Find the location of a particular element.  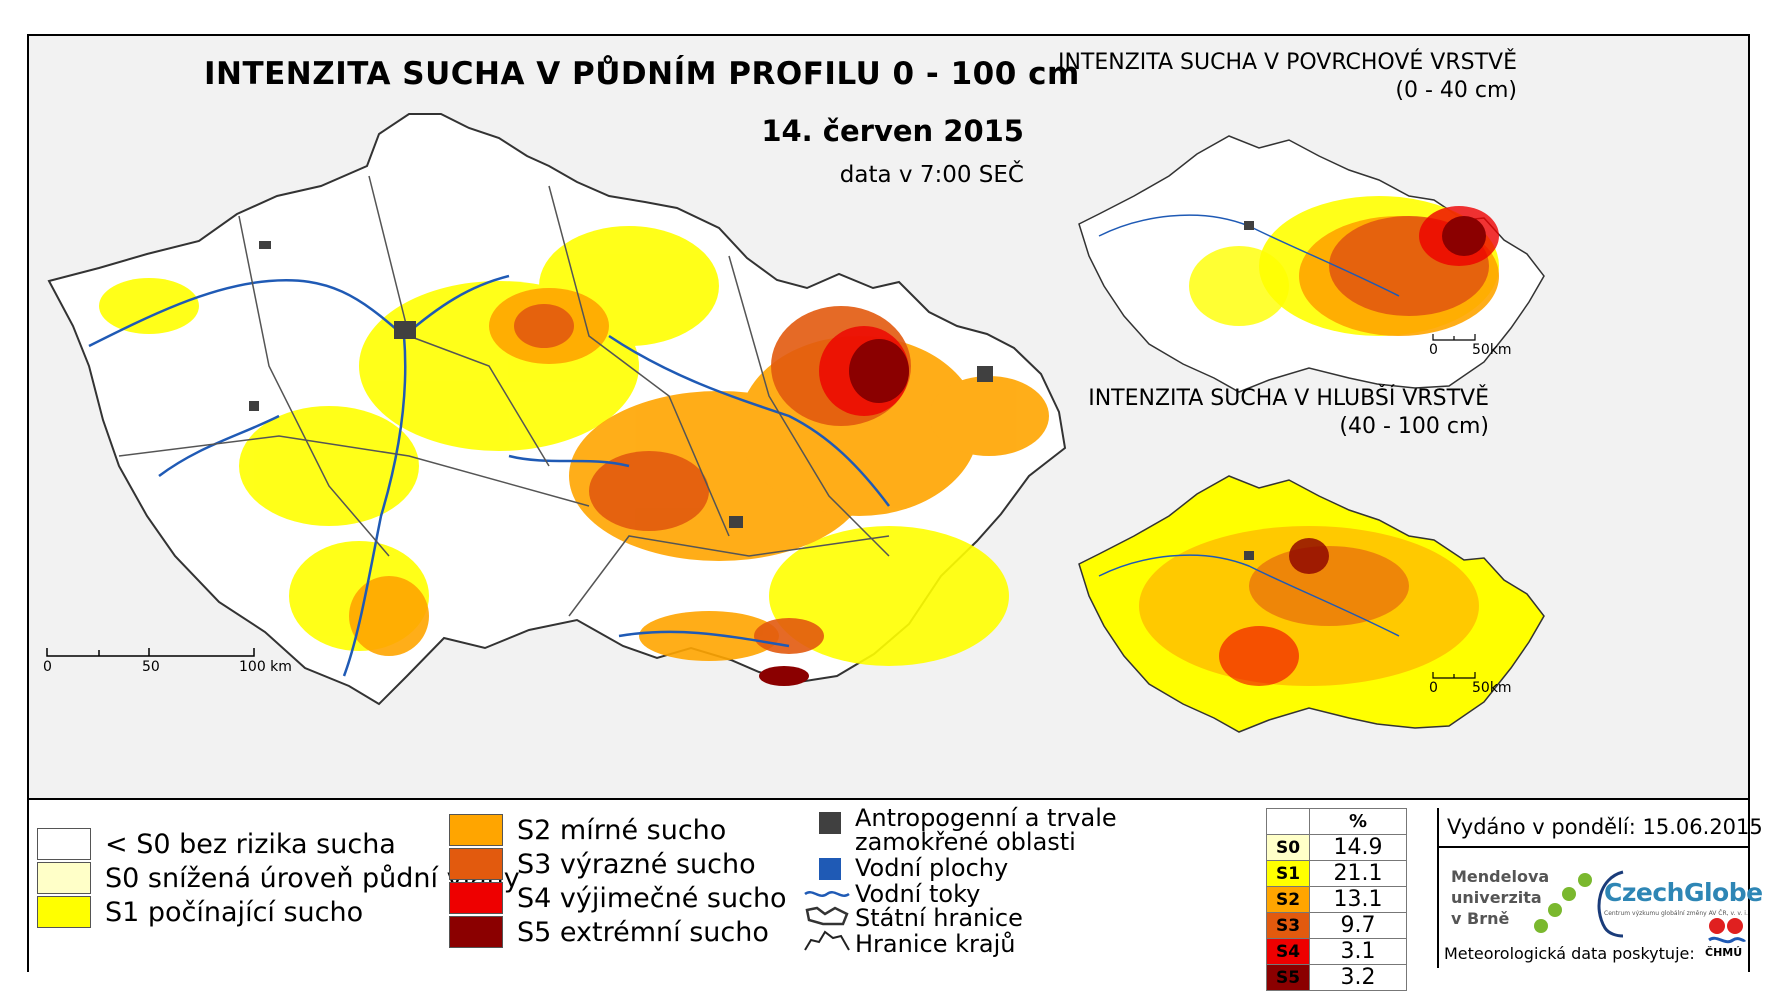

table-class-cell: S1 is located at coordinates (1288, 873).